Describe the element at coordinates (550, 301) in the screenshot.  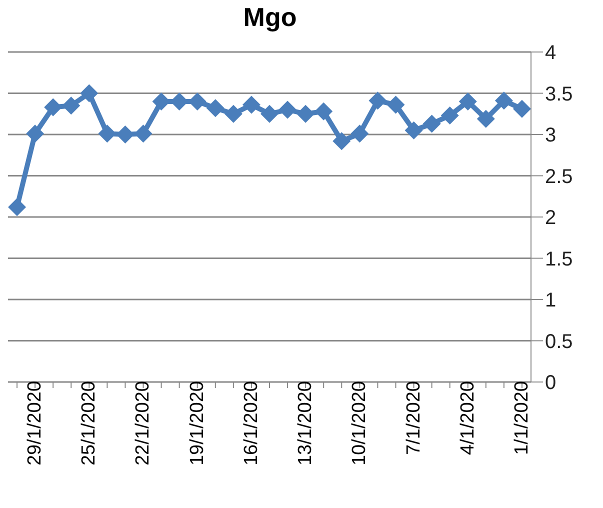
I see `y-tick-label: 1` at that location.